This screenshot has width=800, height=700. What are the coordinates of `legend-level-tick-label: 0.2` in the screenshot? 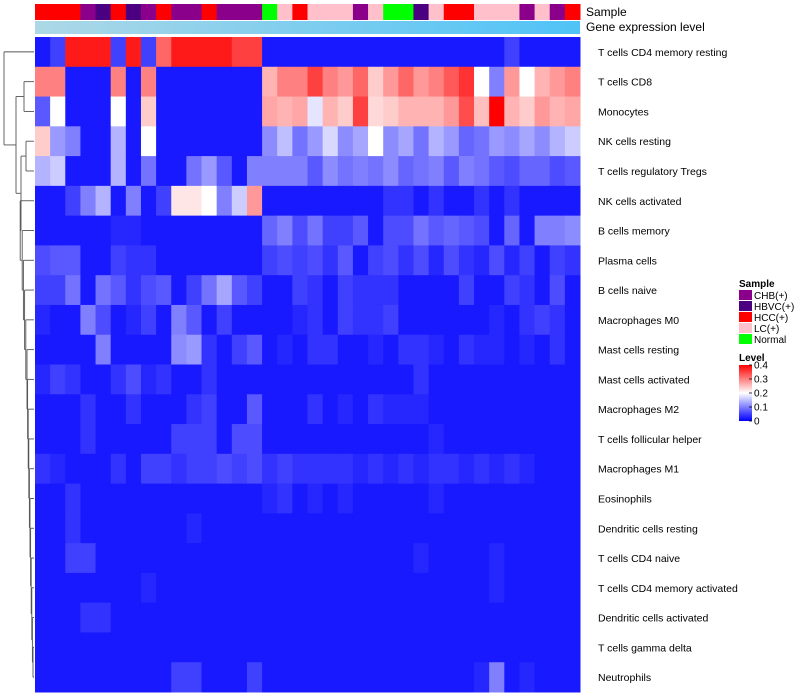 It's located at (761, 394).